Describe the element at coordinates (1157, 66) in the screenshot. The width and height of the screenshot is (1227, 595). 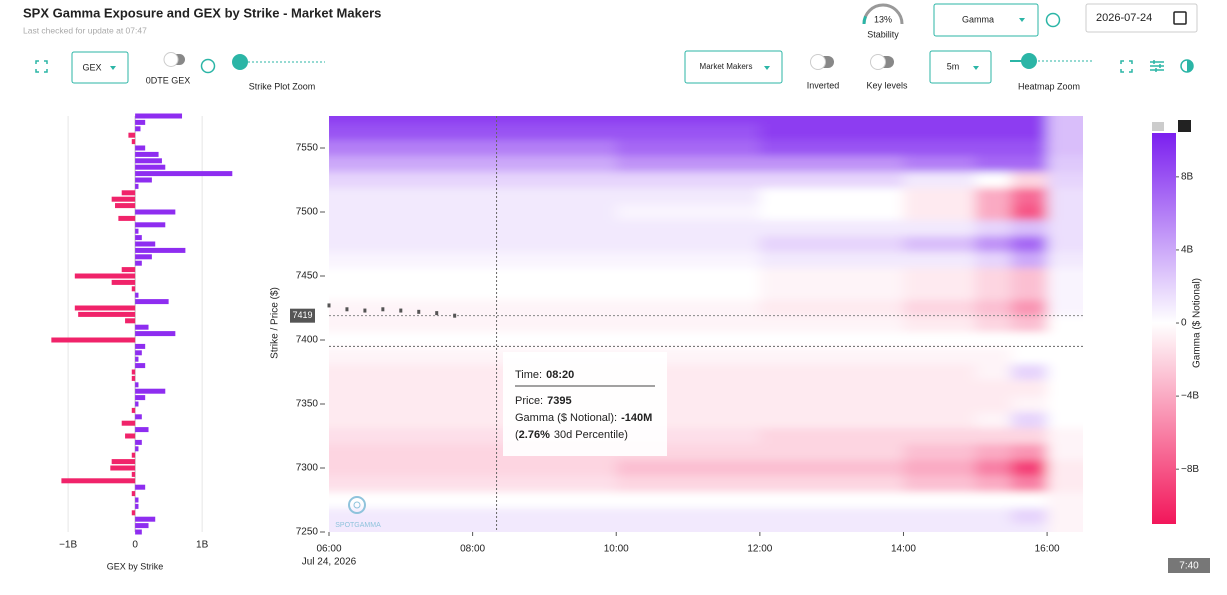
I see `settings-icon` at that location.